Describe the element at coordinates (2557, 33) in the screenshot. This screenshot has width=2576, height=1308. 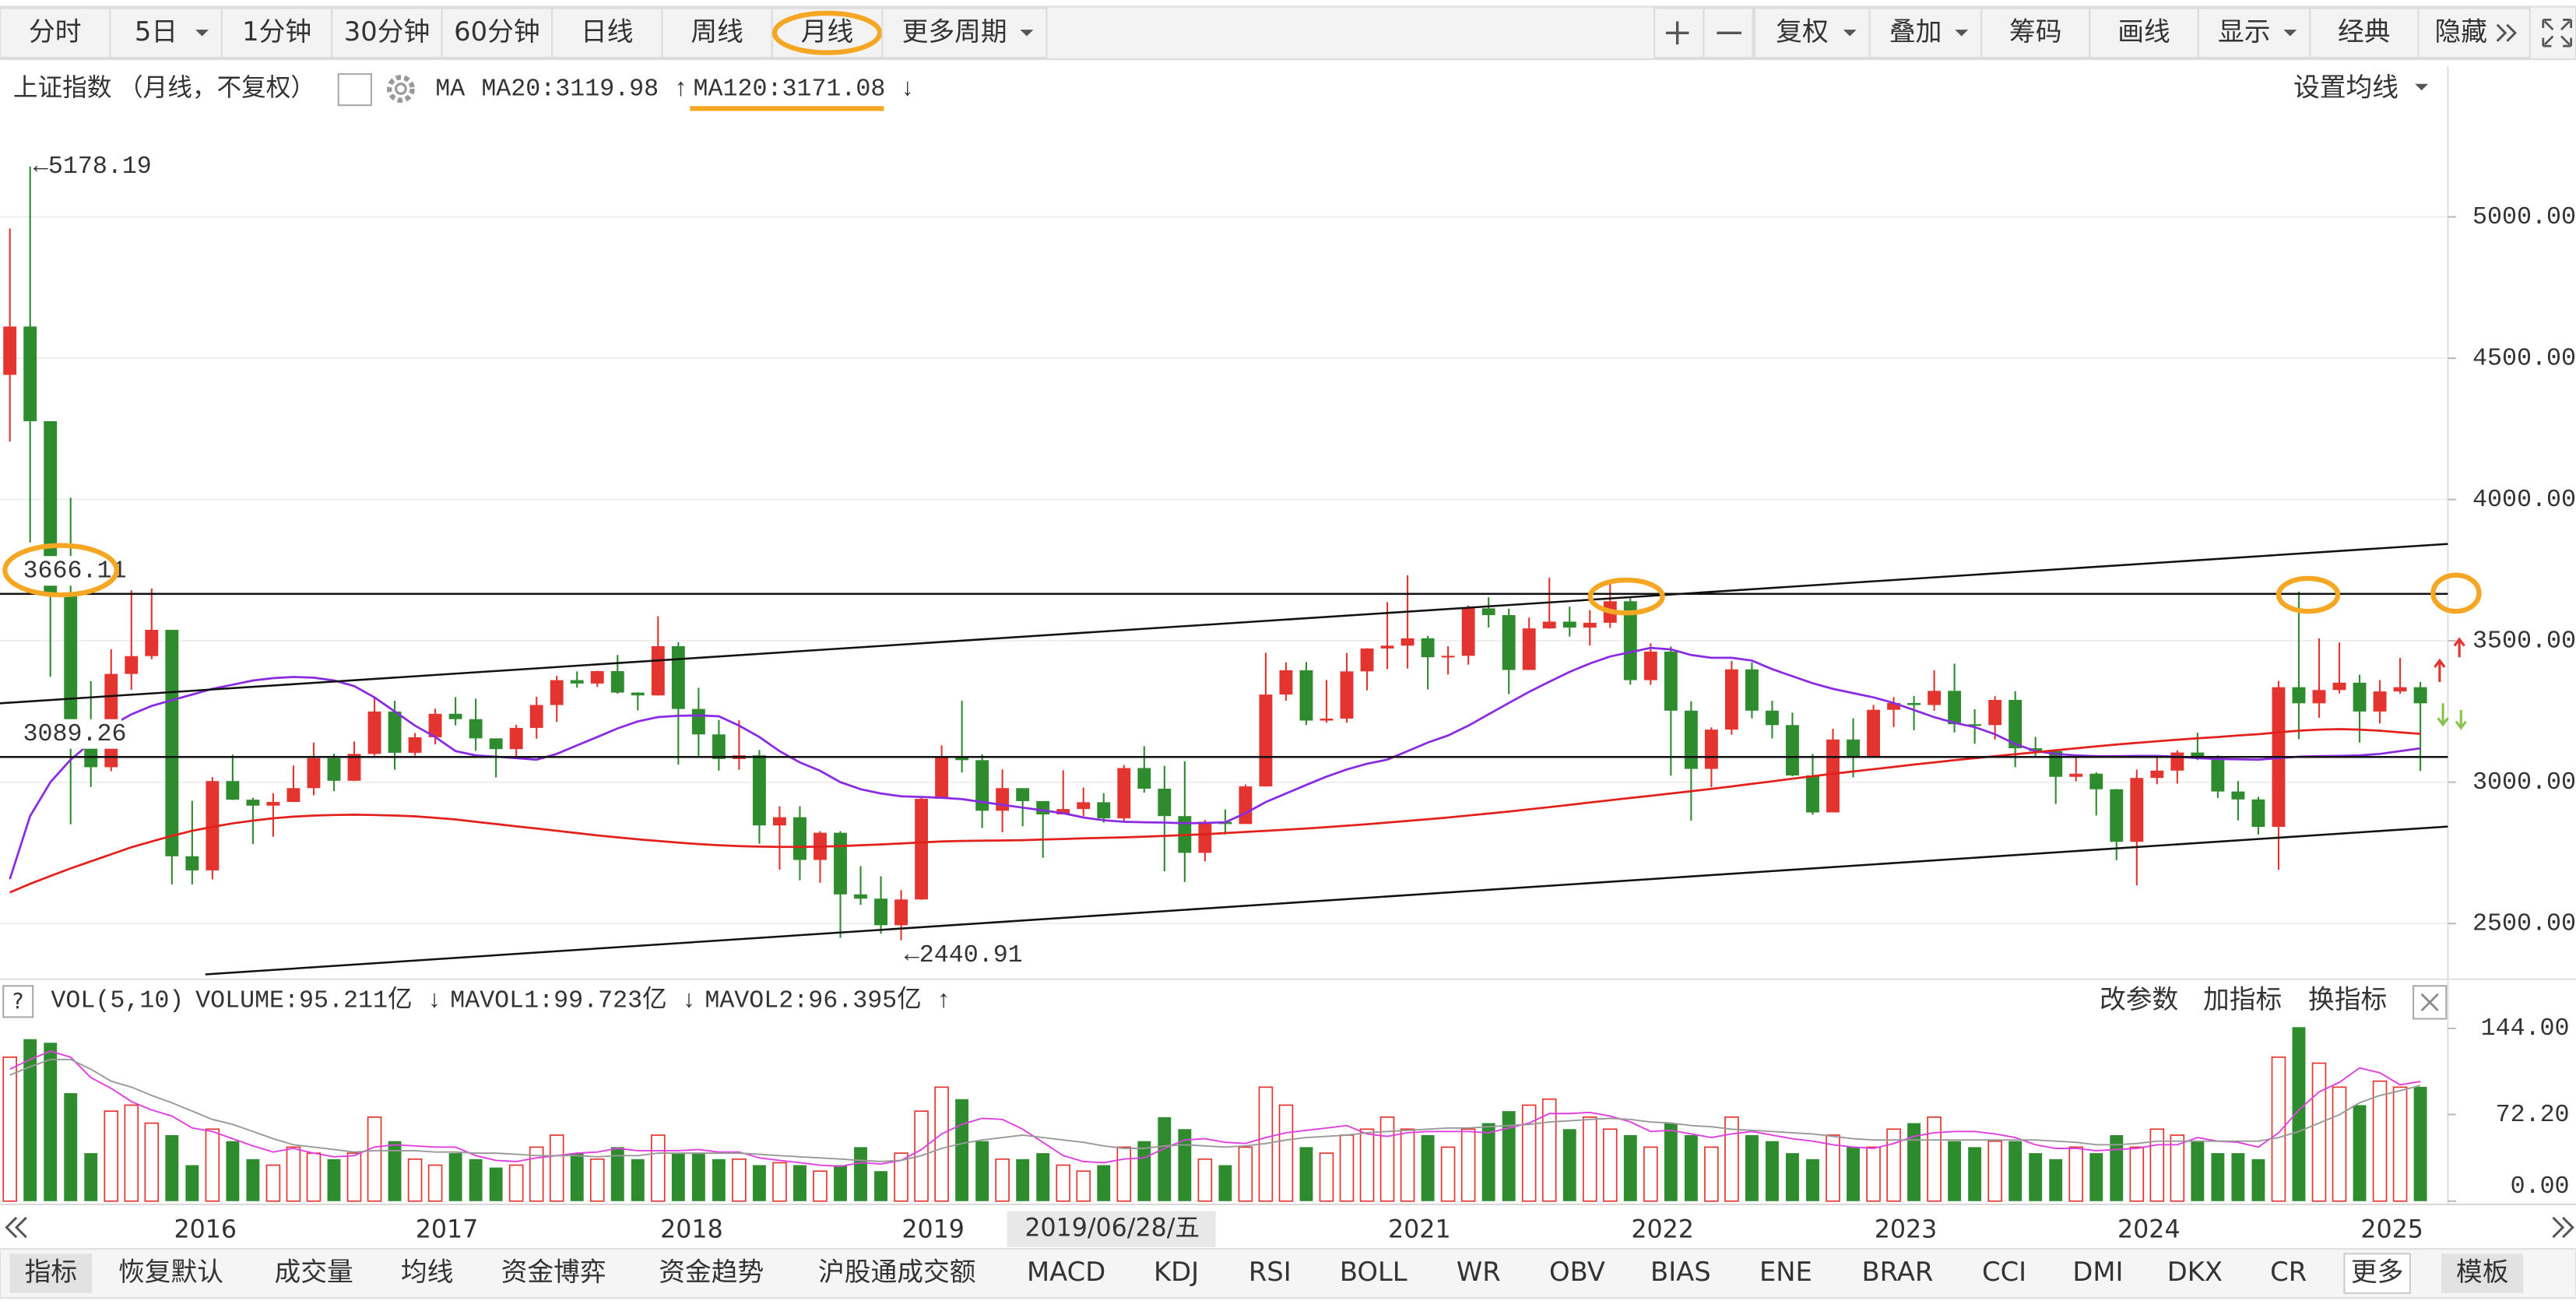
I see `fullscreen-icon` at that location.